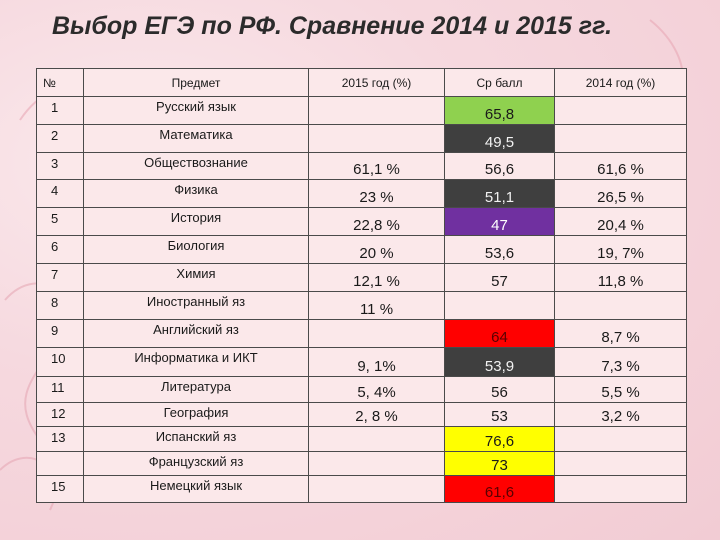  Describe the element at coordinates (499, 221) in the screenshot. I see `row-average-score: 47` at that location.